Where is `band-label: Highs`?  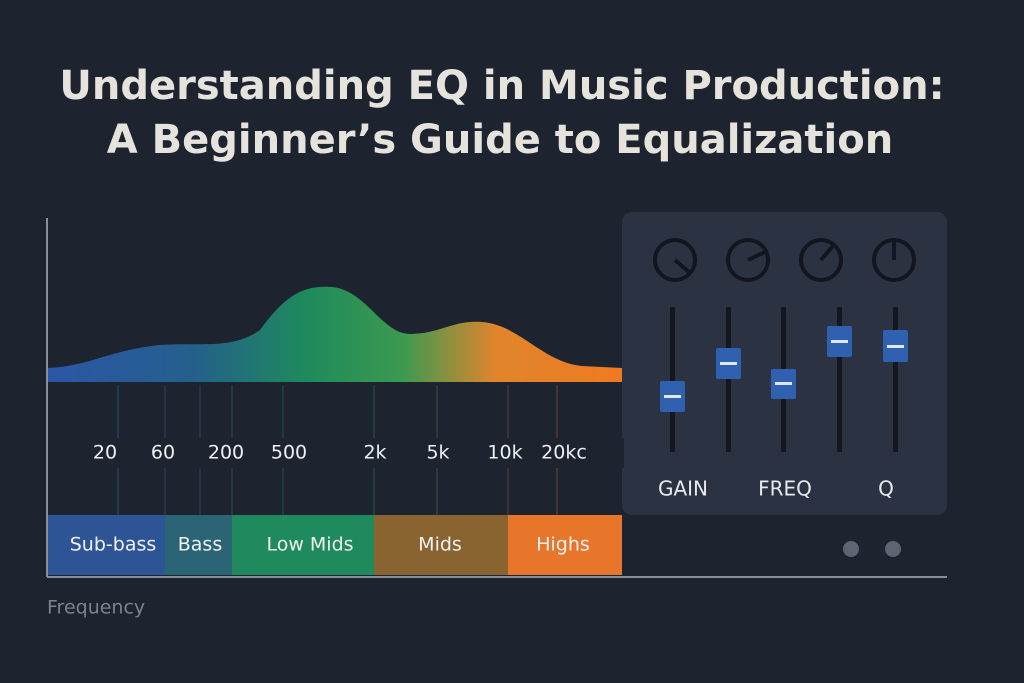
band-label: Highs is located at coordinates (563, 545).